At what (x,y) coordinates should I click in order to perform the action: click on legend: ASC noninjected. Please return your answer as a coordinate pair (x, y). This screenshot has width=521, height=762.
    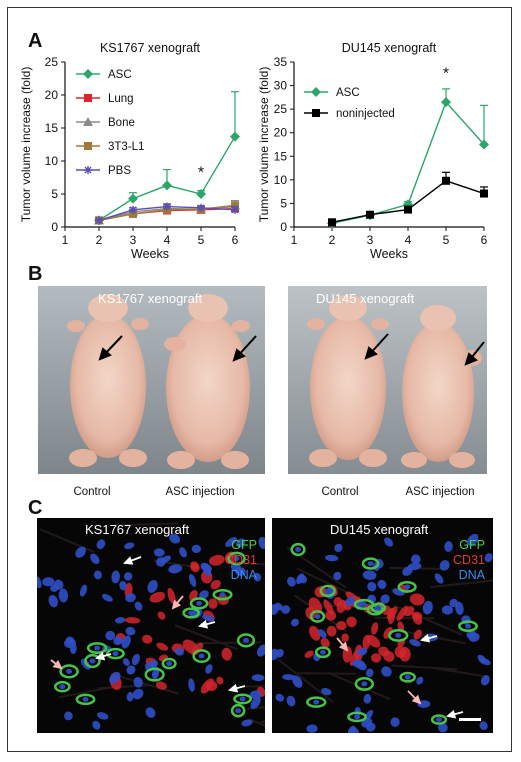
    Looking at the image, I should click on (349, 103).